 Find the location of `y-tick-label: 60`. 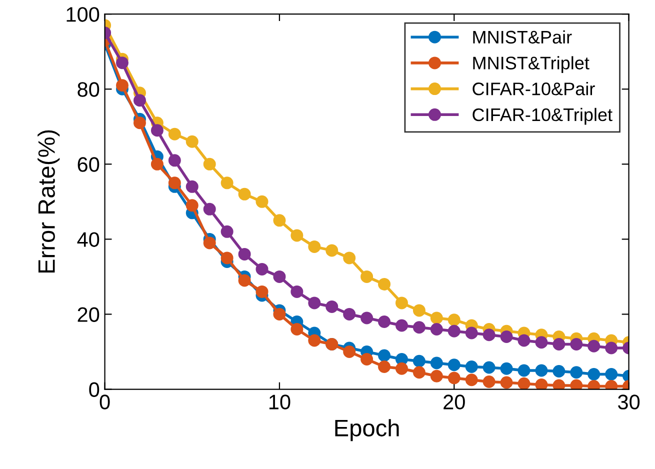

y-tick-label: 60 is located at coordinates (89, 164).